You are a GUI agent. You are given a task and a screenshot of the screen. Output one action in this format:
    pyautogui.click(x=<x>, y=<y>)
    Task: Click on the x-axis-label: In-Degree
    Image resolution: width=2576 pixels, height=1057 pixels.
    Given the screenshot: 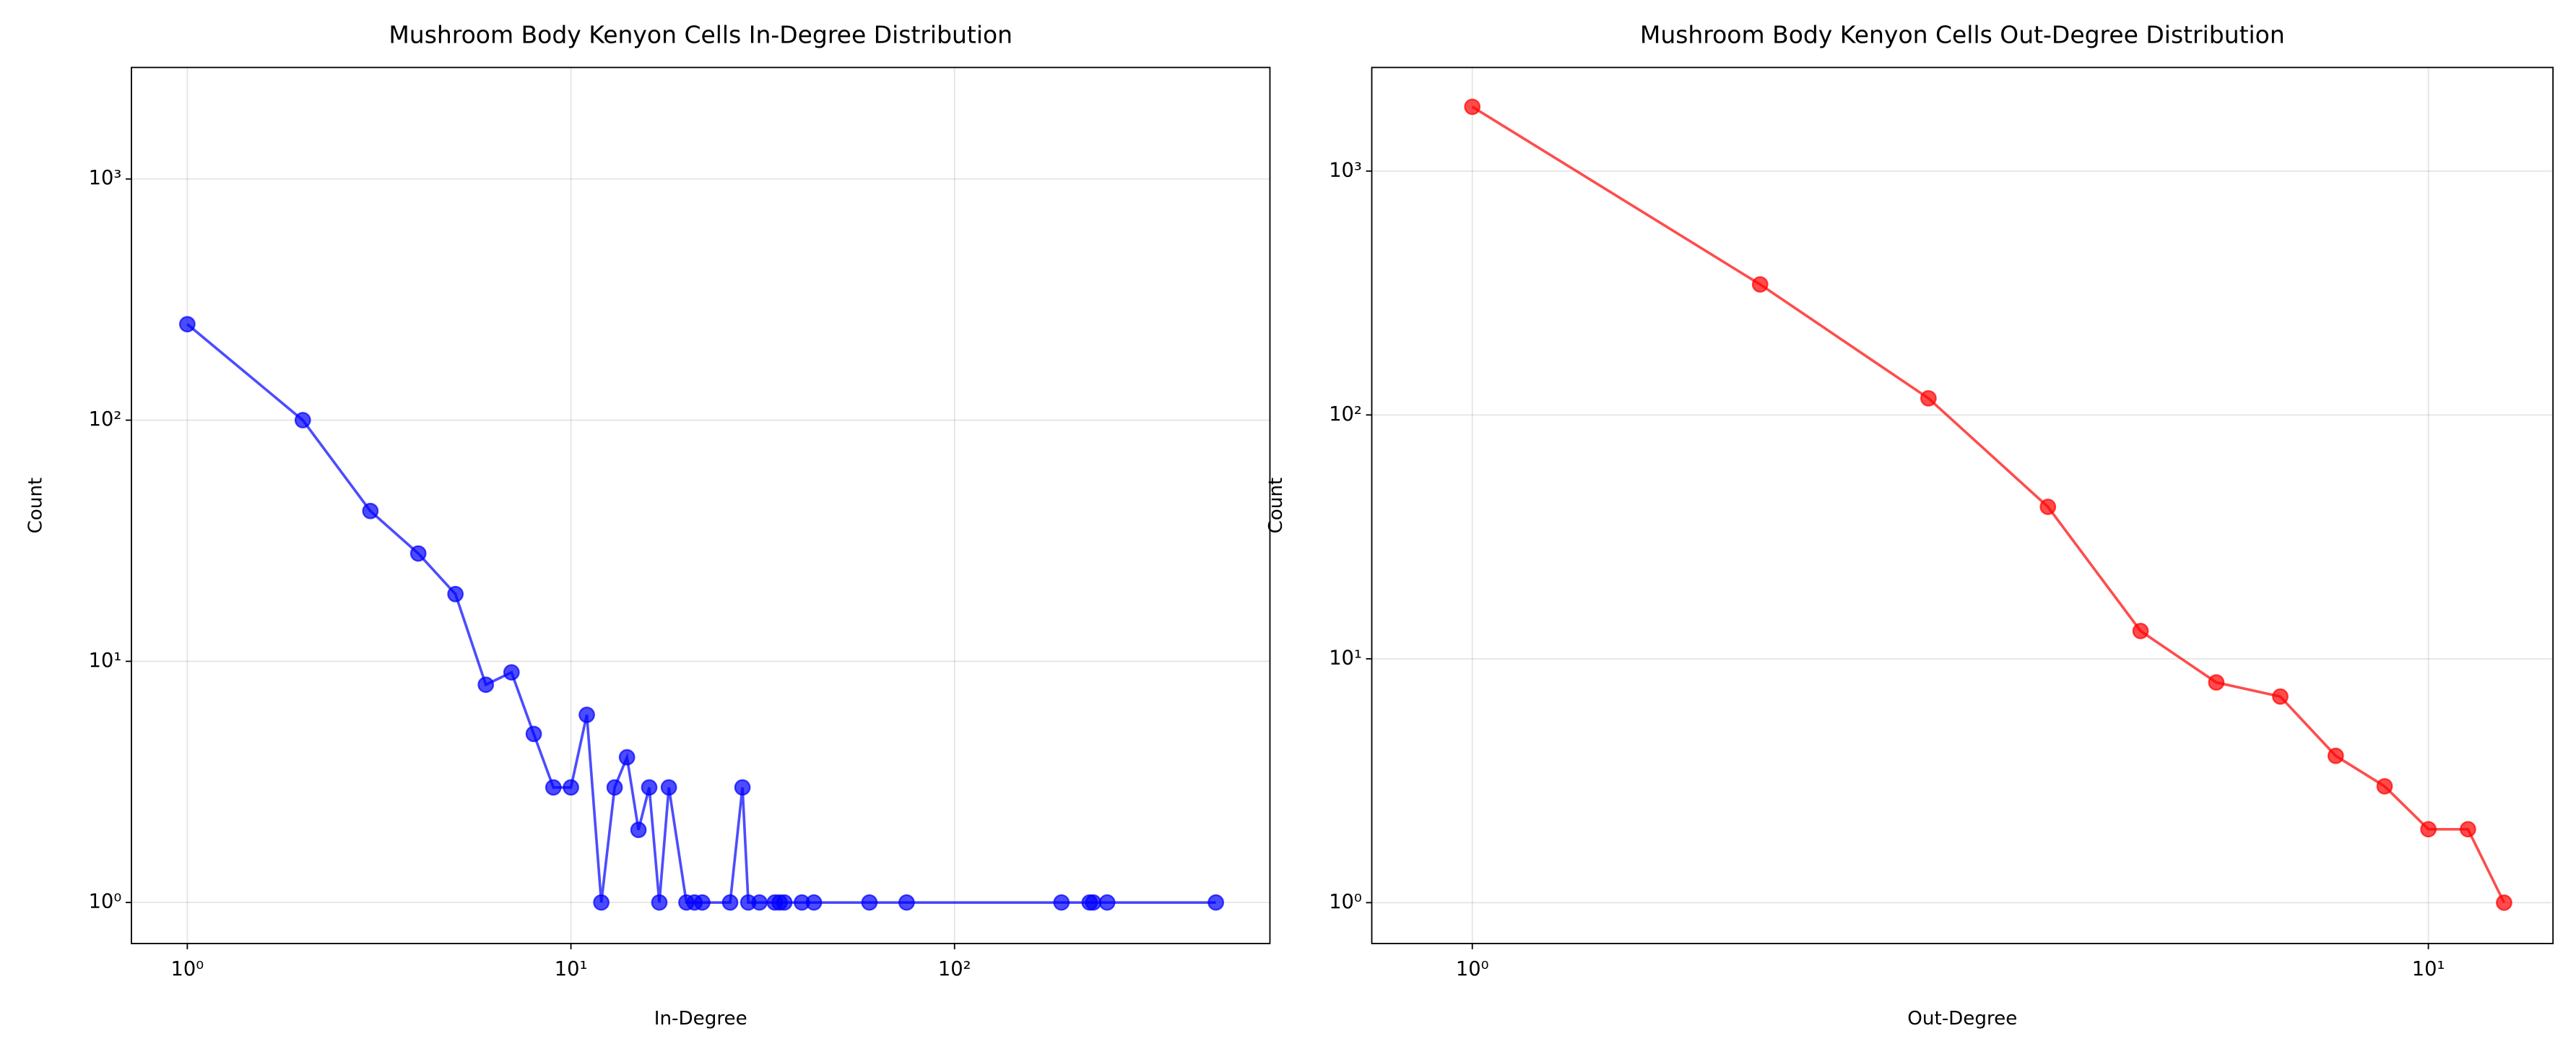 What is the action you would take?
    pyautogui.click(x=700, y=1019)
    